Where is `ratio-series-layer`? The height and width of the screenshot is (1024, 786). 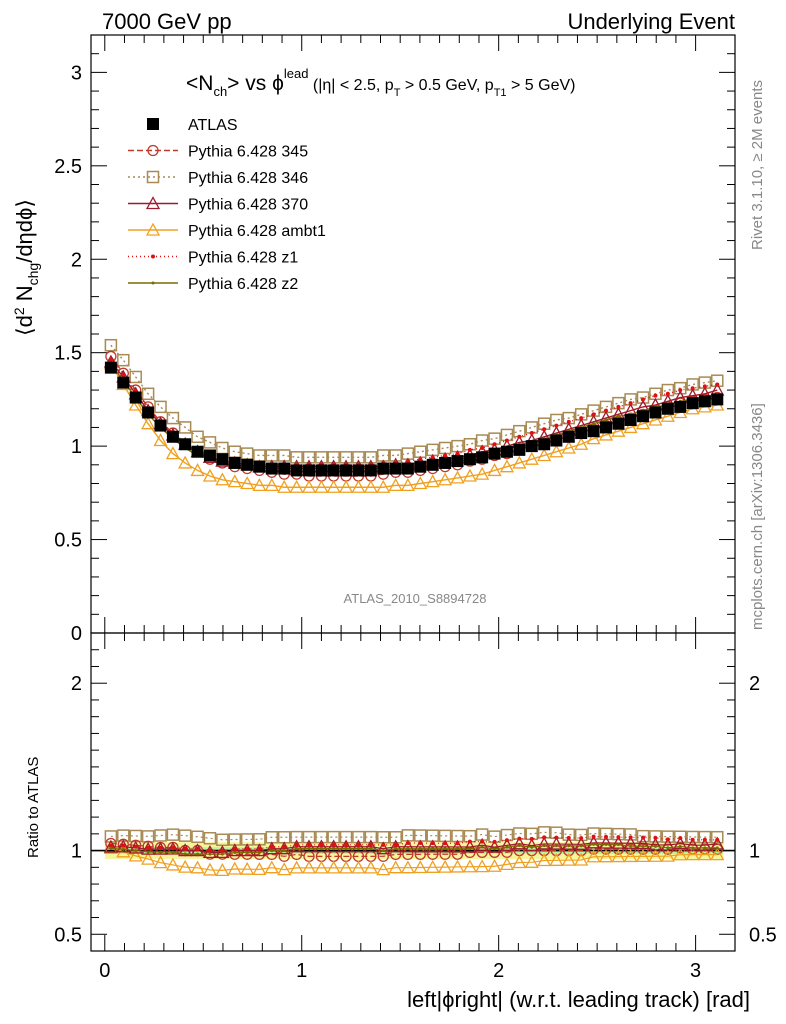
ratio-series-layer is located at coordinates (413, 851).